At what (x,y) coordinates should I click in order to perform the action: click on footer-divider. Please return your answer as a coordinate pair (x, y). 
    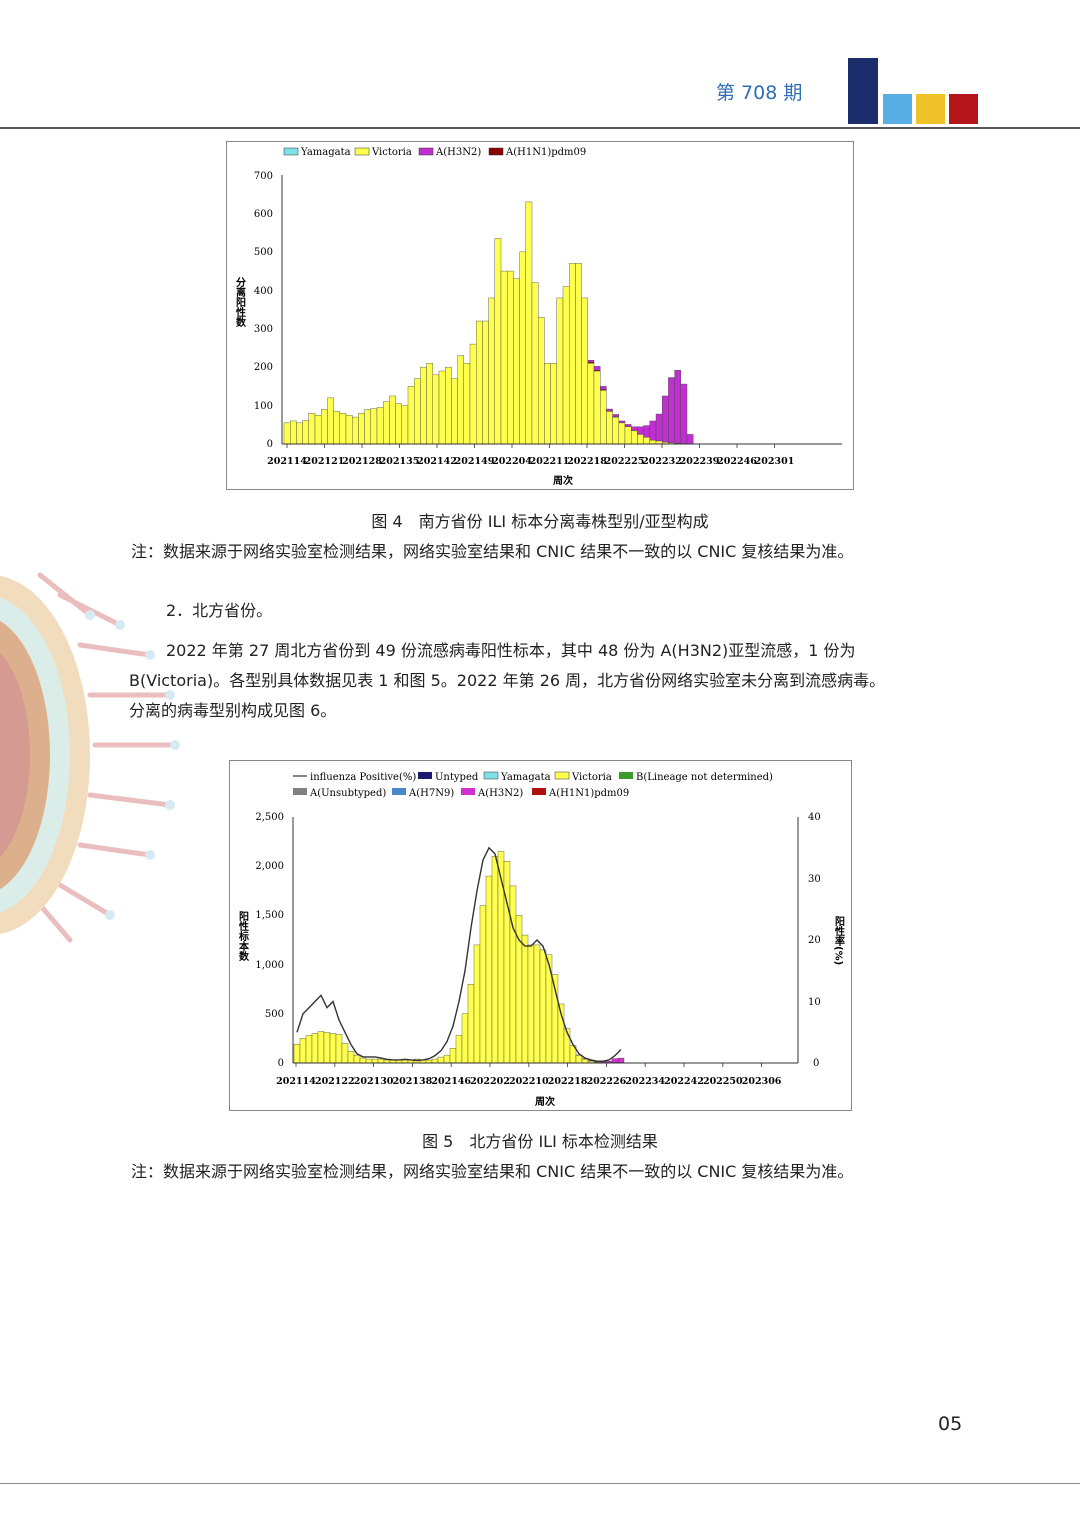
    Looking at the image, I should click on (540, 1483).